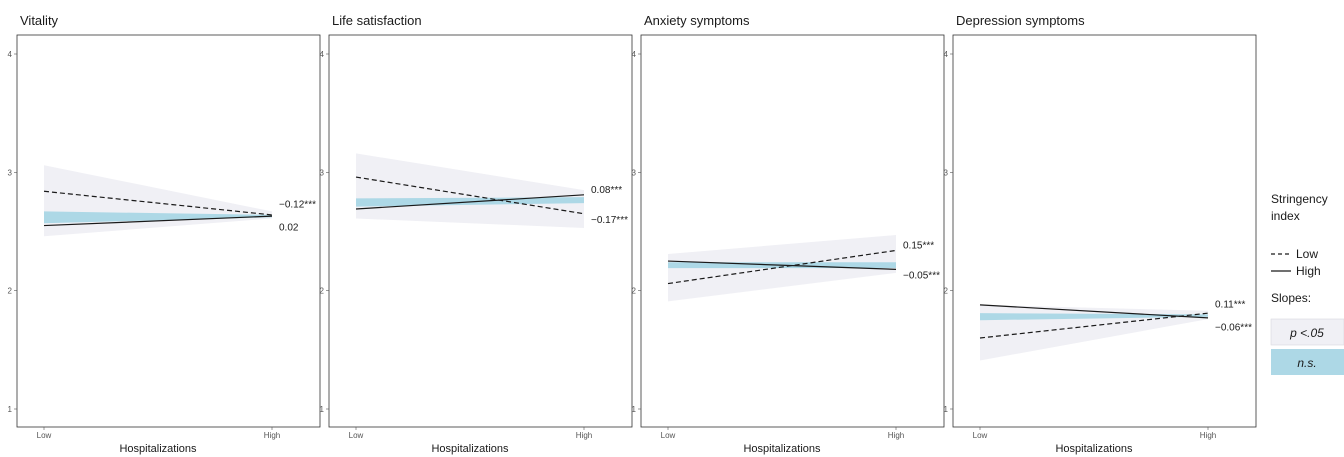 Image resolution: width=1344 pixels, height=457 pixels. Describe the element at coordinates (158, 203) in the screenshot. I see `line-low-stringency-vitality` at that location.